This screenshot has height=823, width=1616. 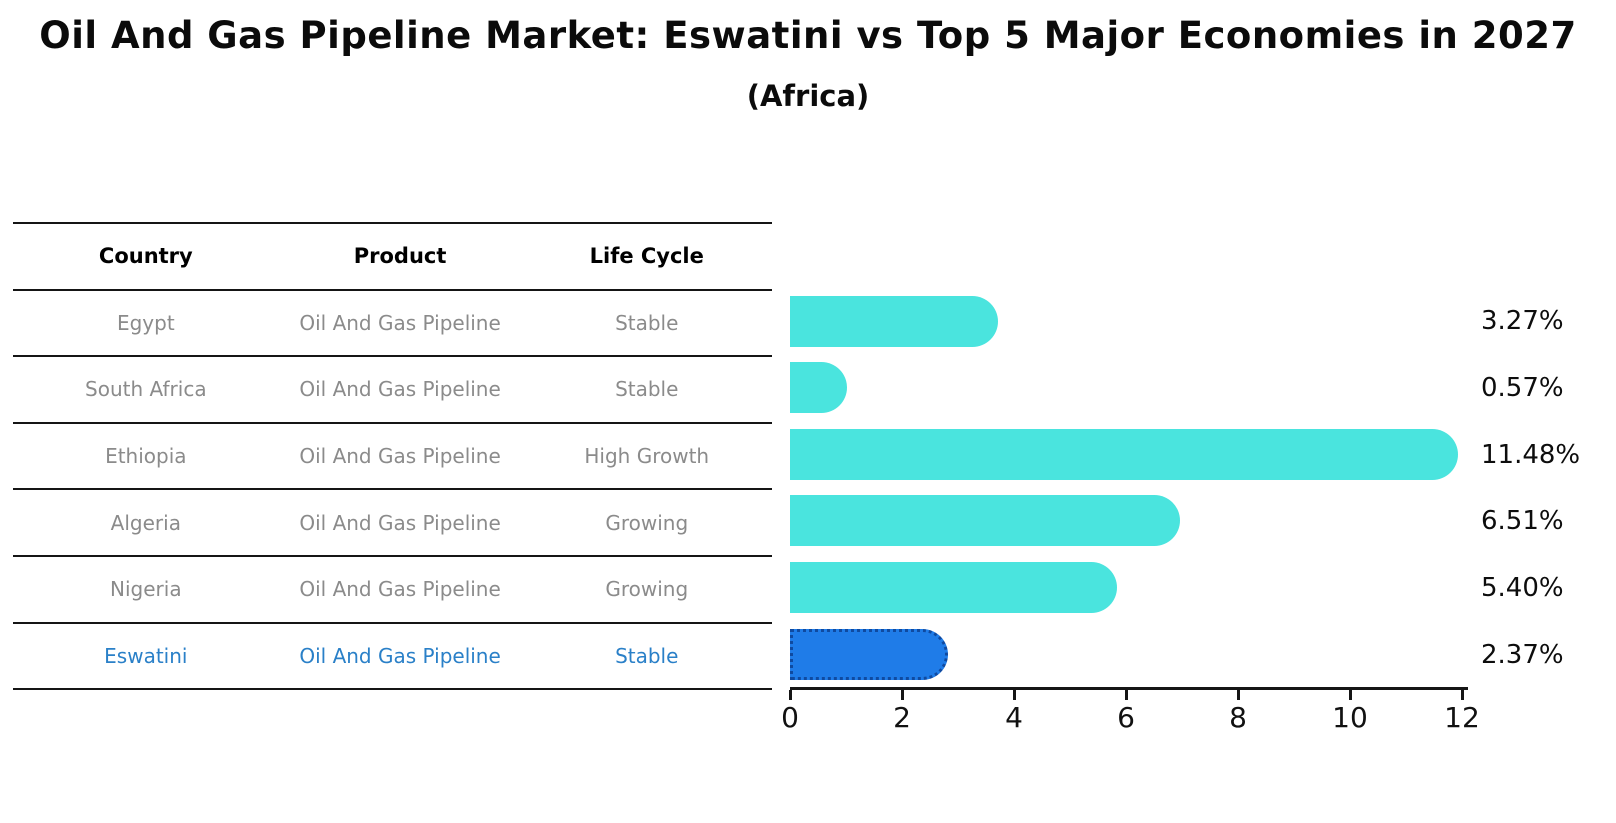 What do you see at coordinates (647, 456) in the screenshot?
I see `cell-life-cycle: High Growth` at bounding box center [647, 456].